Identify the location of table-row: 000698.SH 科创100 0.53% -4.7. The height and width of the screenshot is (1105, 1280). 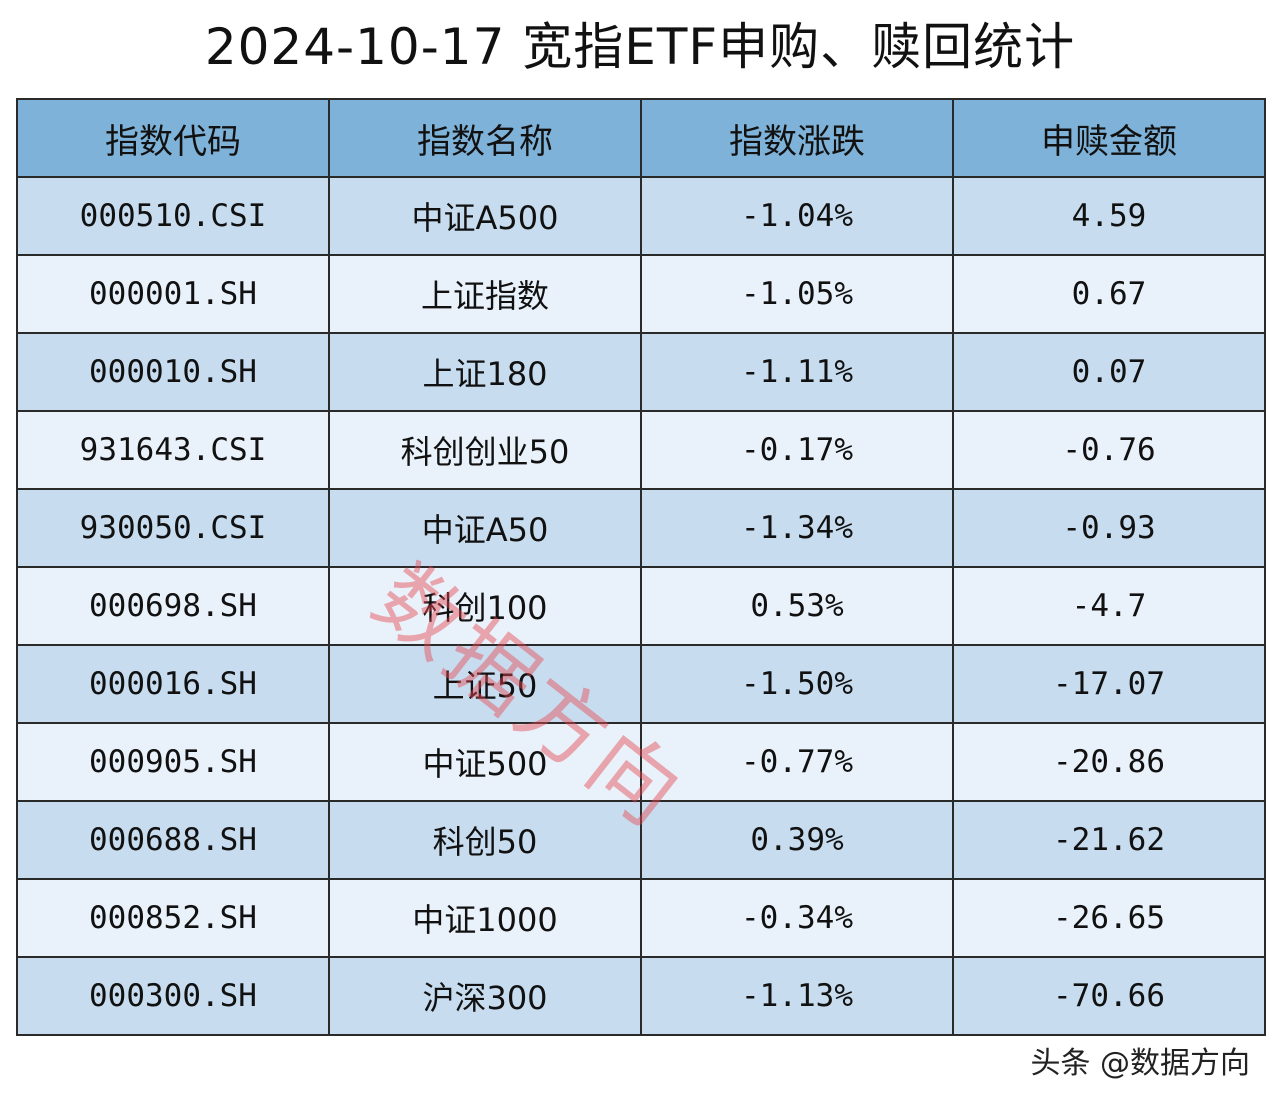
(641, 606).